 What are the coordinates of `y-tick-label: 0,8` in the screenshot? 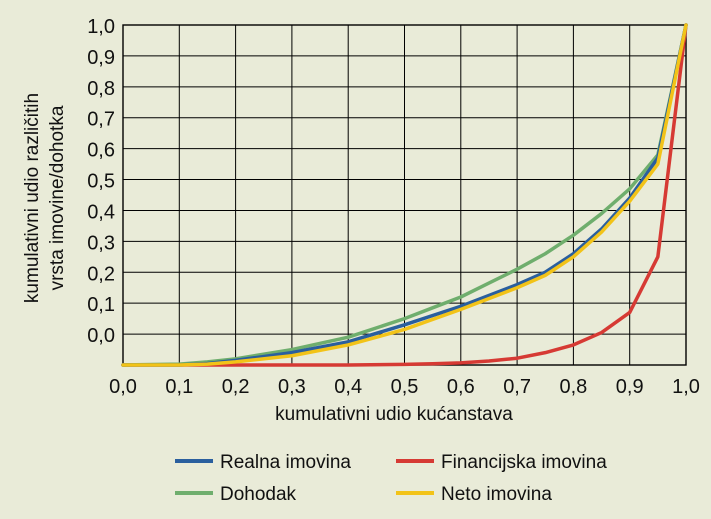 It's located at (101, 89).